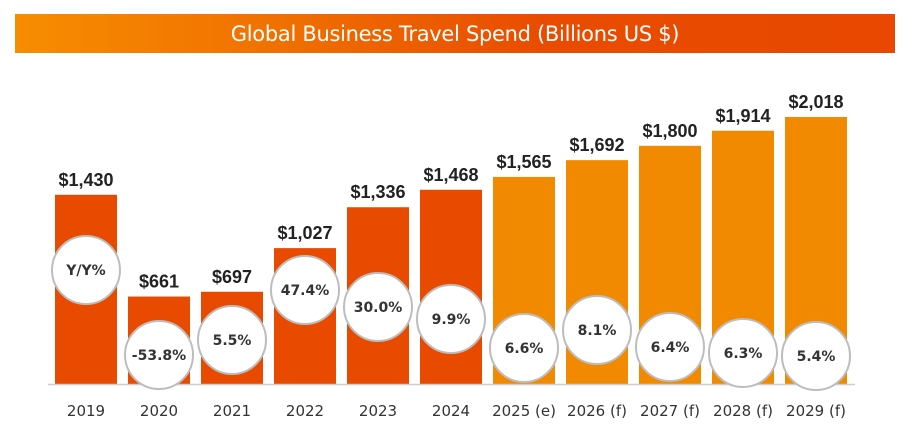 This screenshot has width=910, height=448. What do you see at coordinates (815, 102) in the screenshot?
I see `value-label: $2,018` at bounding box center [815, 102].